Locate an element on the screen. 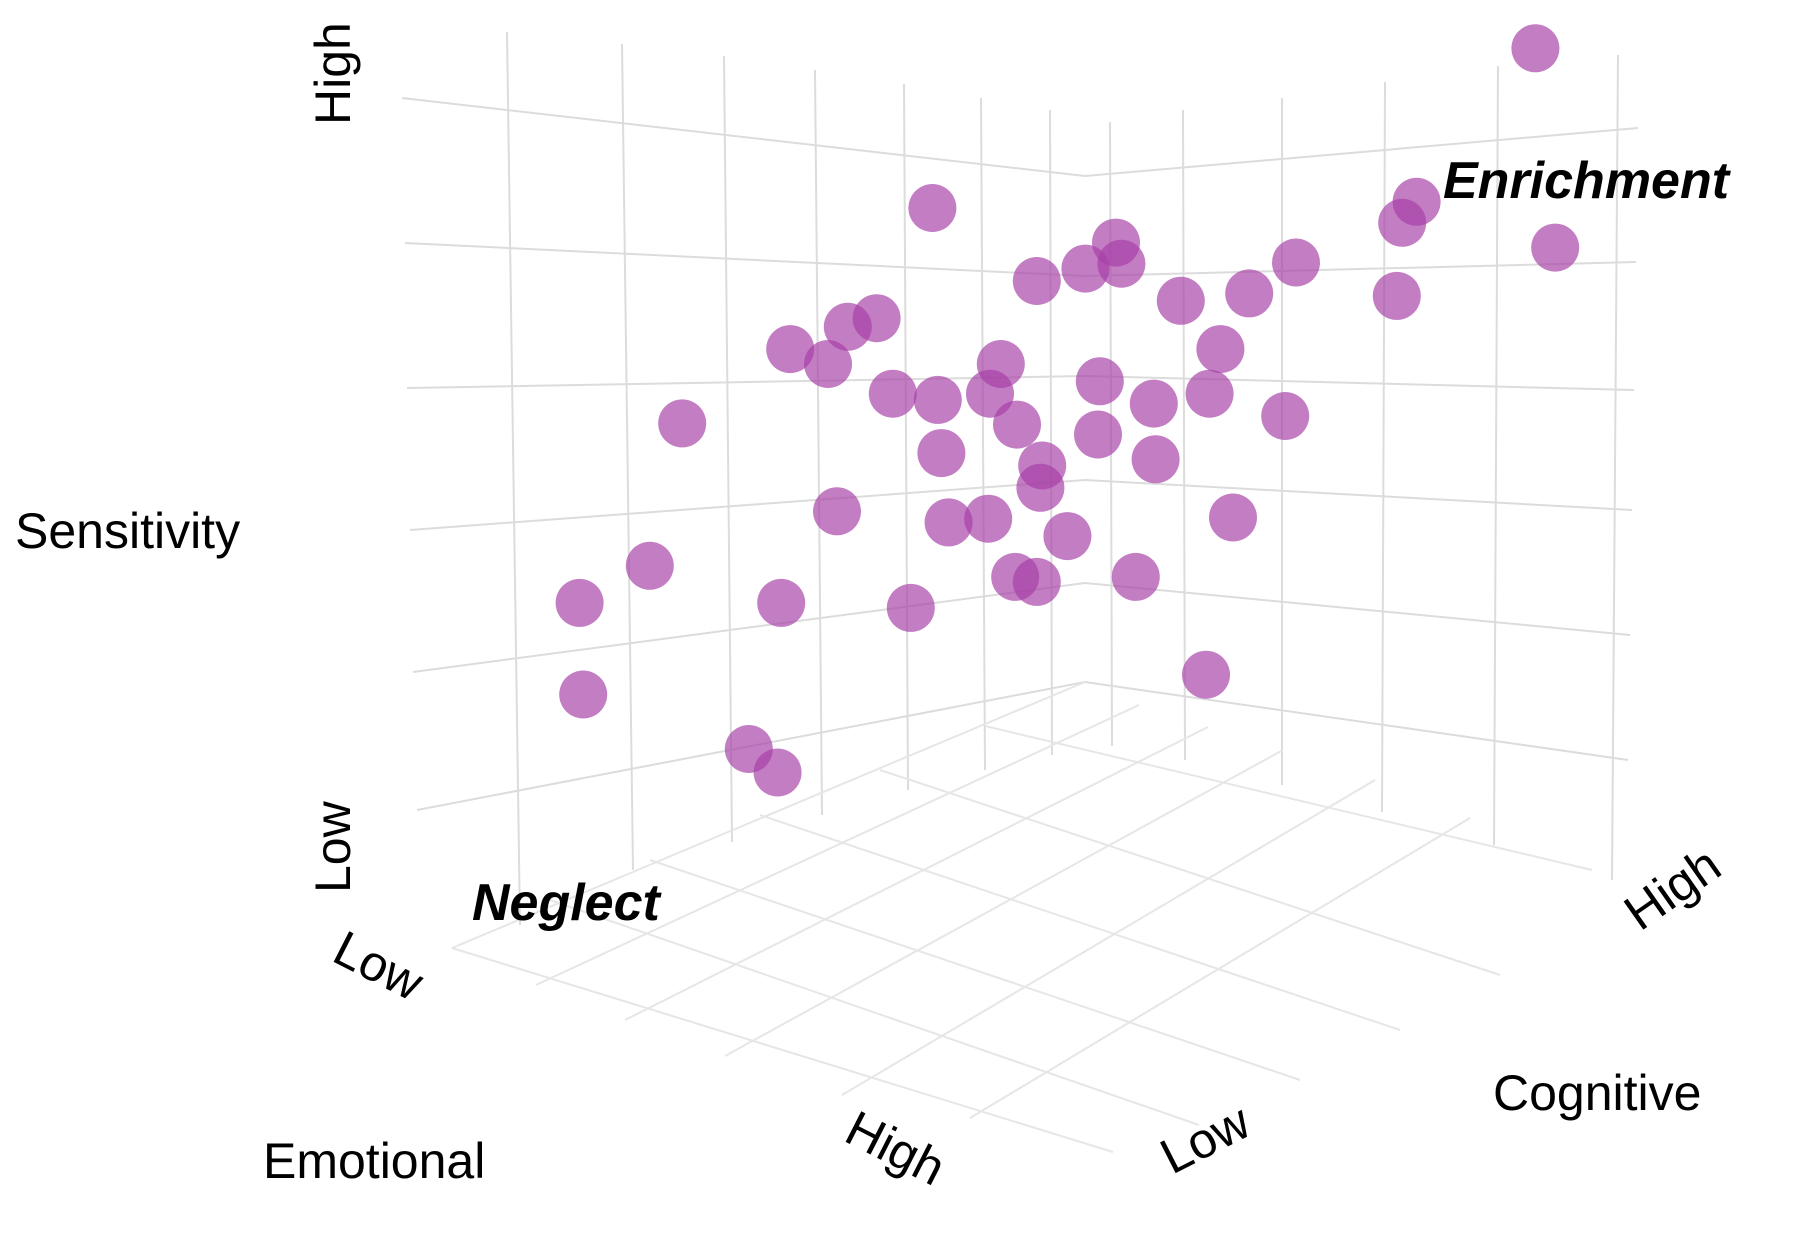 This screenshot has height=1238, width=1800. emotional-axis-label: Emotional is located at coordinates (374, 1161).